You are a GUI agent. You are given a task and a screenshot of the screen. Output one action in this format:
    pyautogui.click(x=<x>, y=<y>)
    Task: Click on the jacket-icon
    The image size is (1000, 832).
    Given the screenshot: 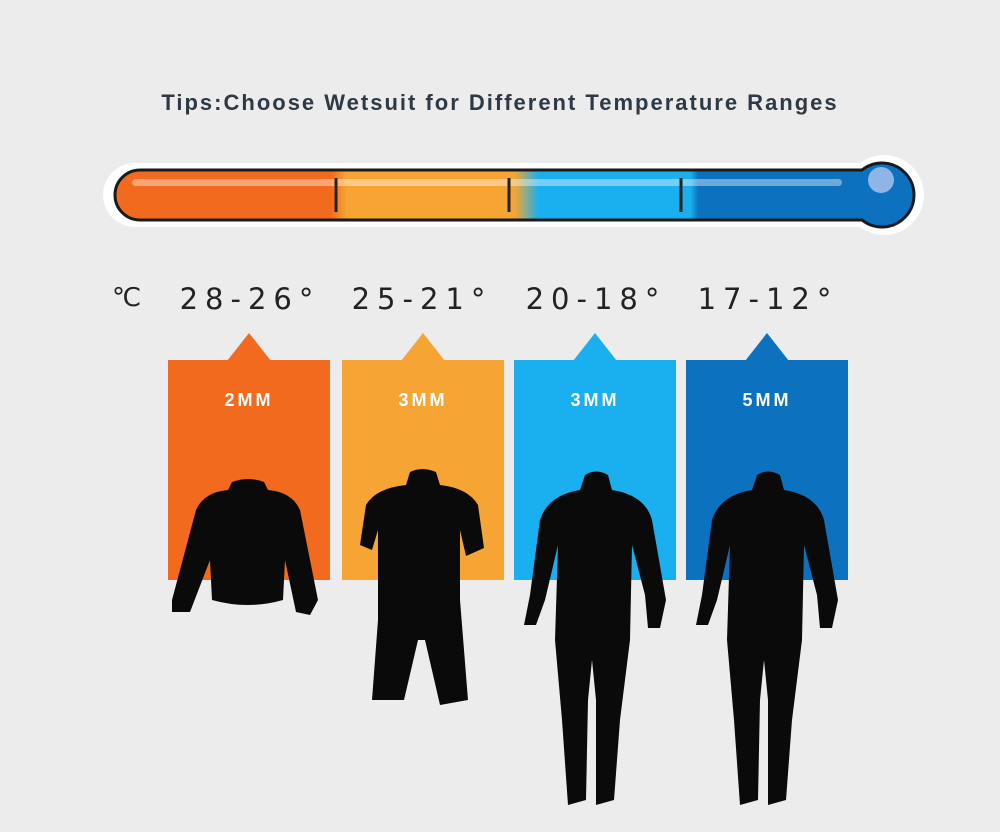 What is the action you would take?
    pyautogui.click(x=245, y=547)
    